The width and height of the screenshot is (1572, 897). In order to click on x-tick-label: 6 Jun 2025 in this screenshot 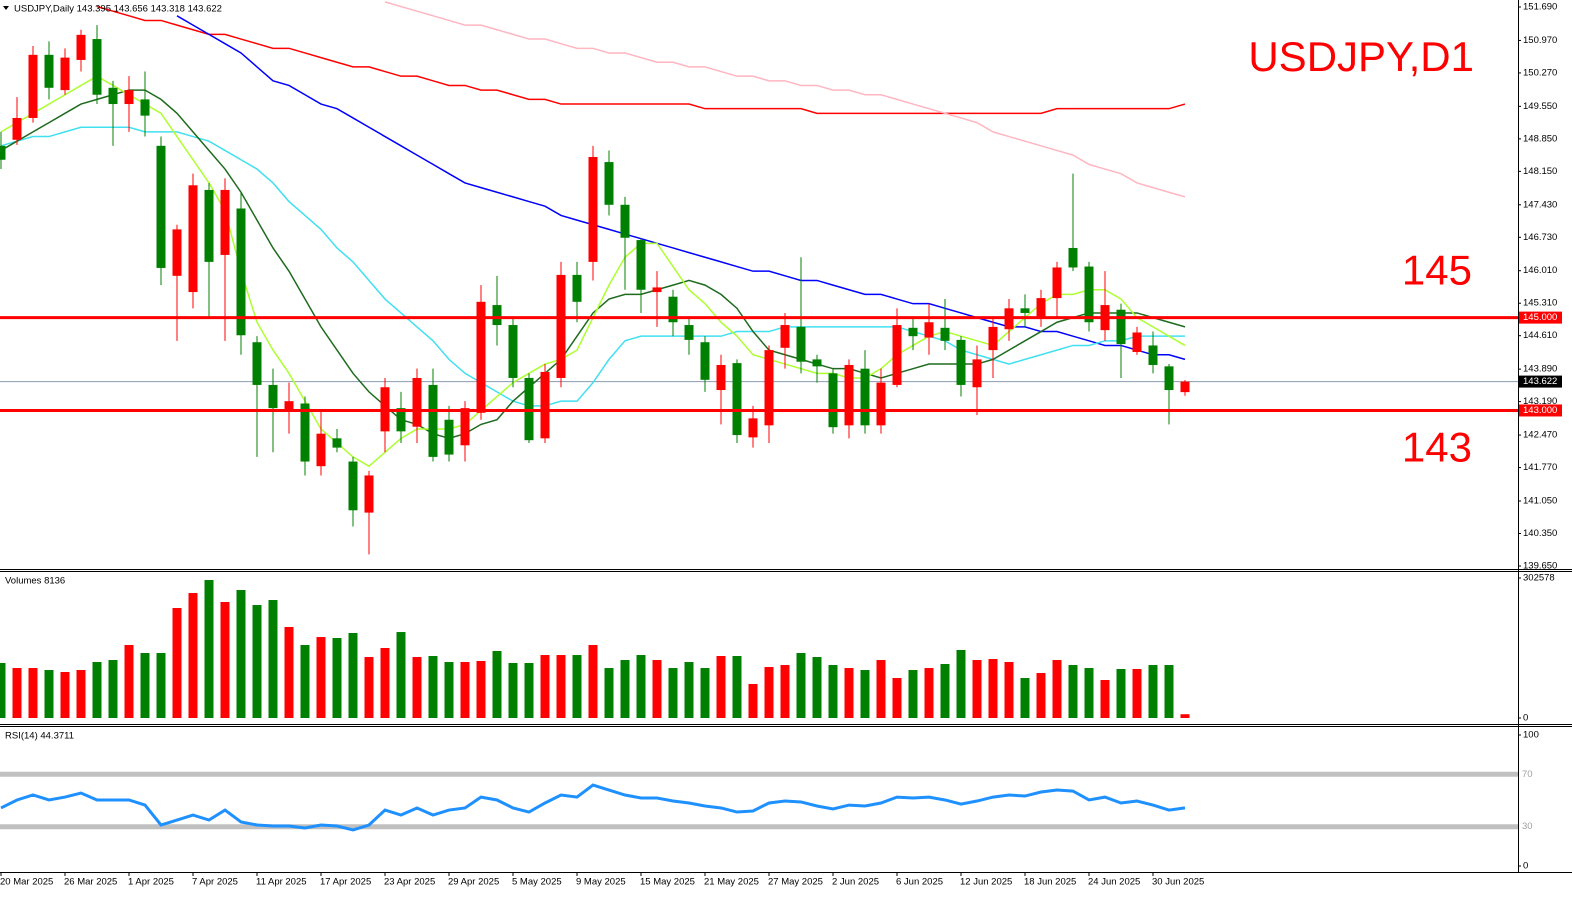, I will do `click(919, 882)`.